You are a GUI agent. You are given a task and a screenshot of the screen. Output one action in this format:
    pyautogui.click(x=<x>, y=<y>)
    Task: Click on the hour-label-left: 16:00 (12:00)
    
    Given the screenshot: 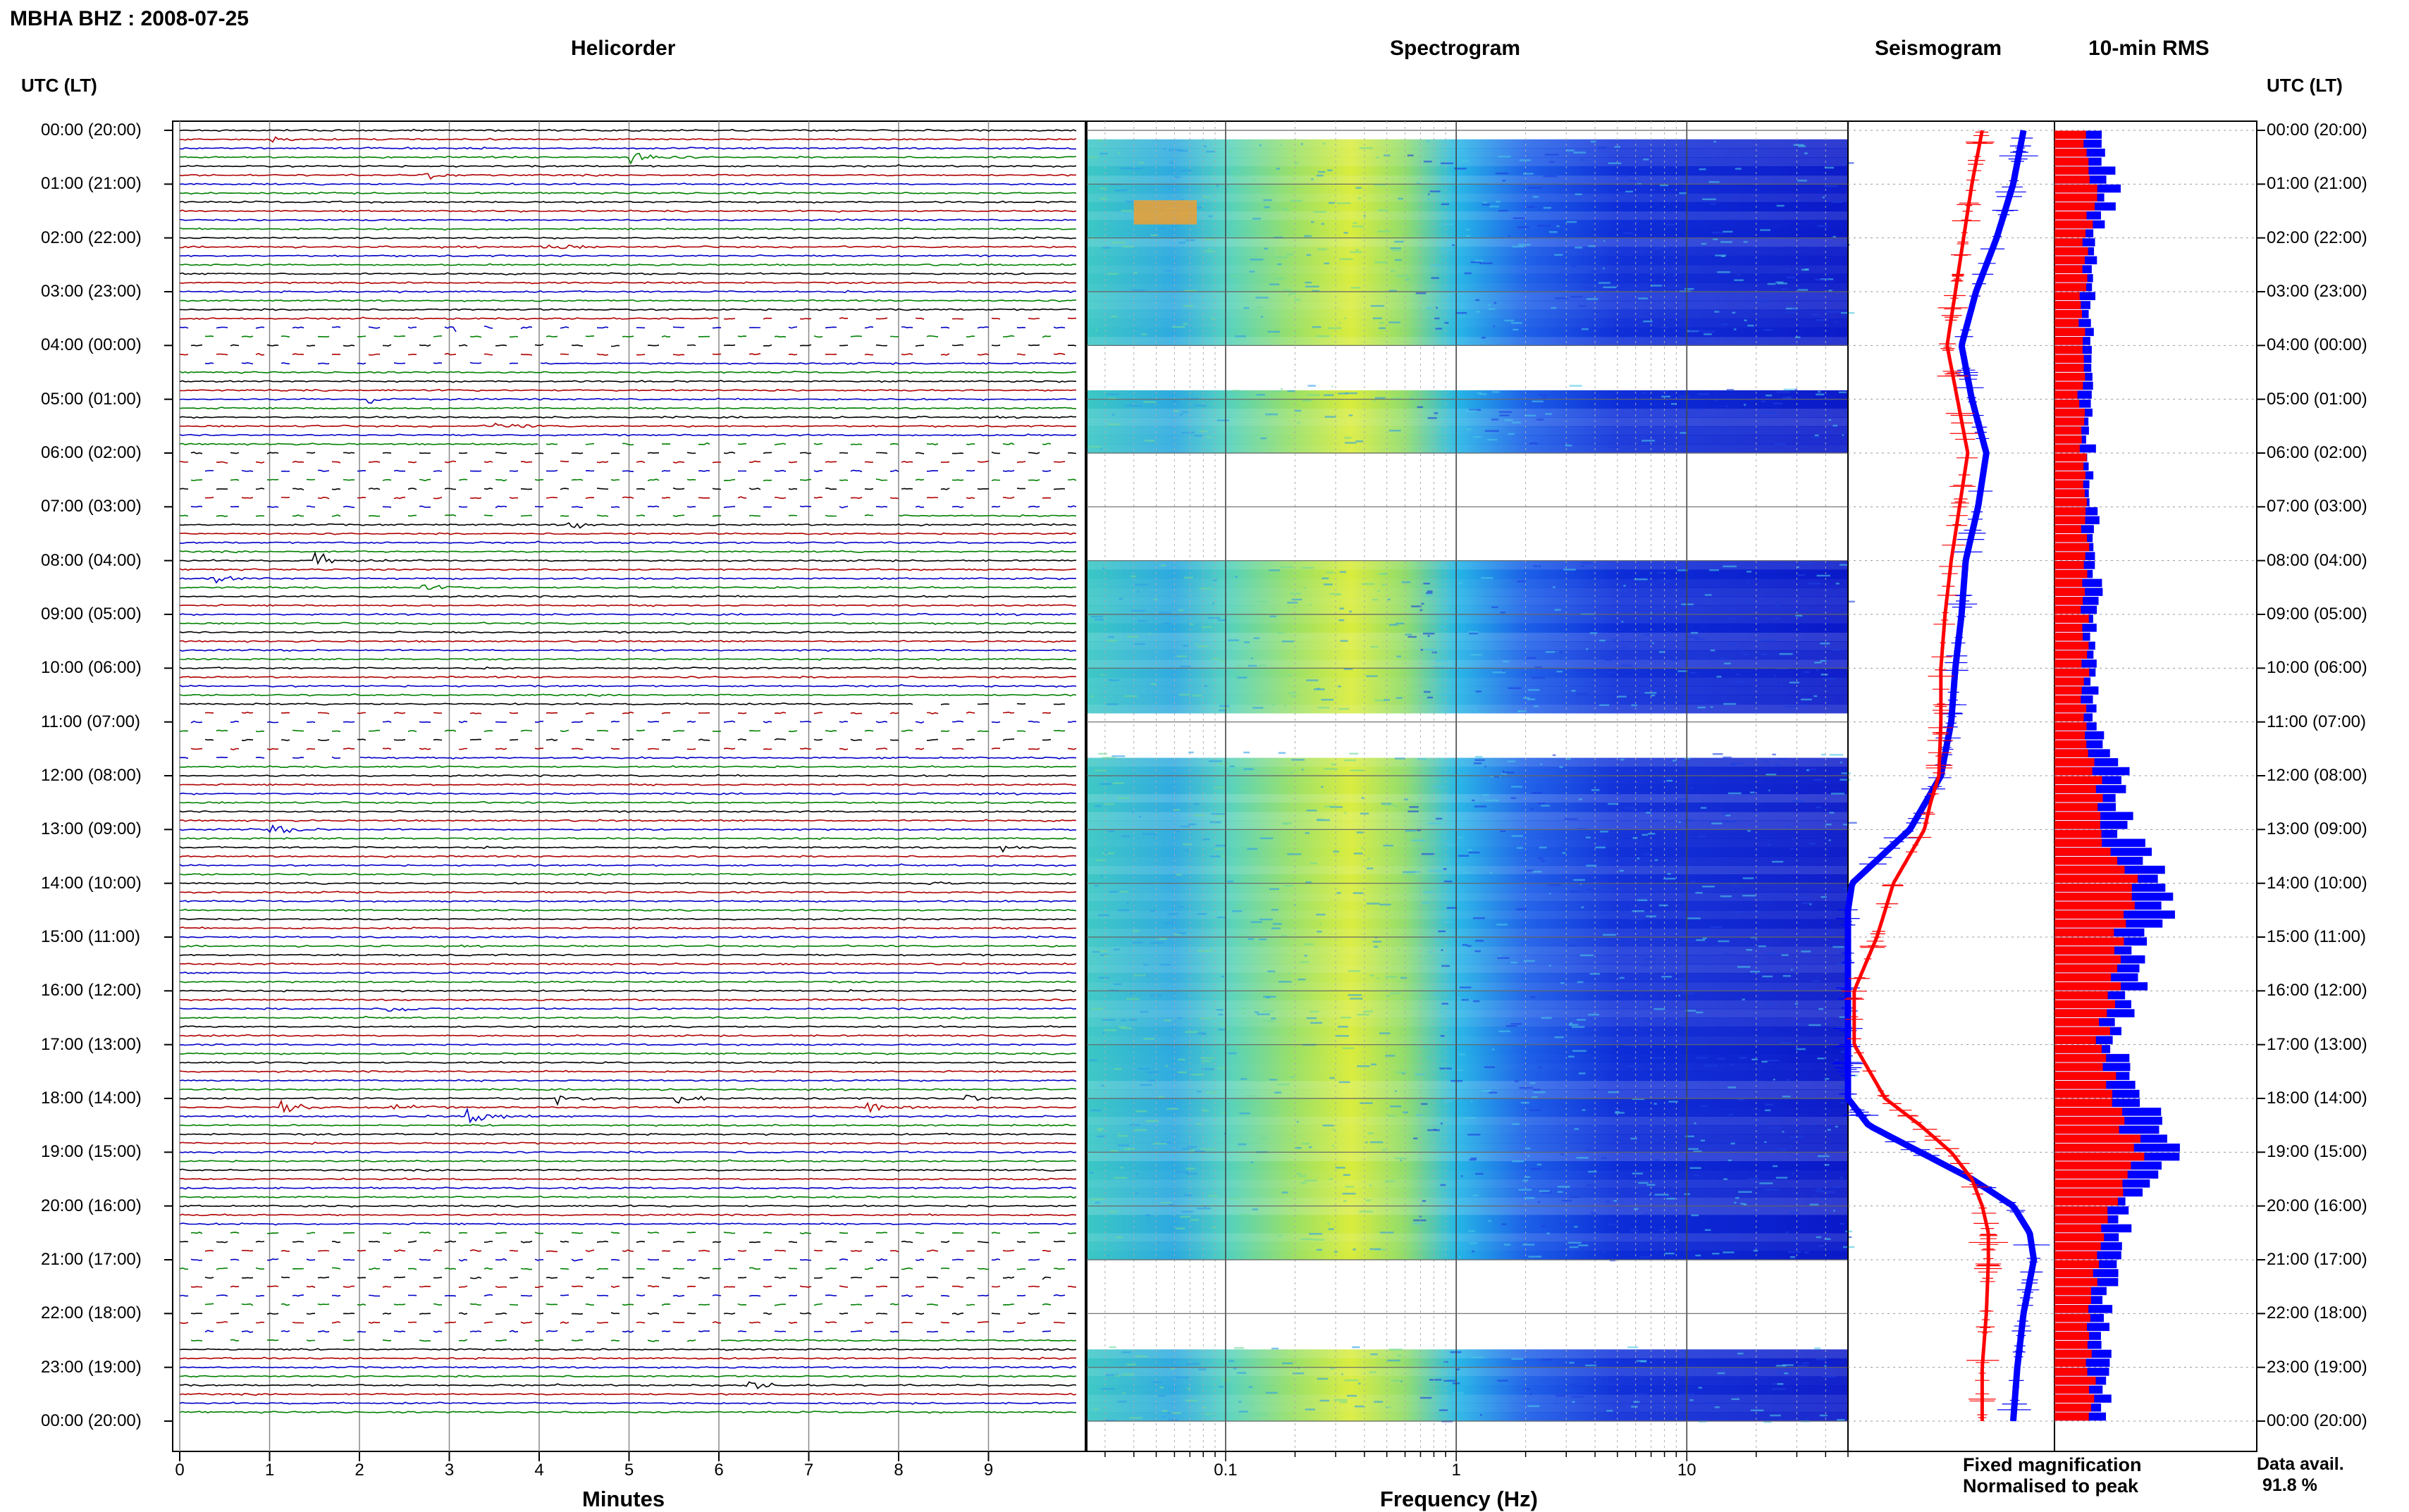 What is the action you would take?
    pyautogui.click(x=91, y=990)
    